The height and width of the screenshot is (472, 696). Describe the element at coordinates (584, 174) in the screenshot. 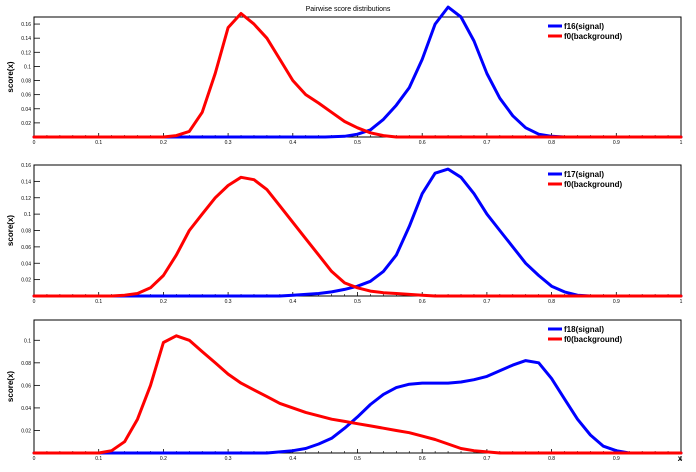

I see `legend-entry-signal: f17(signal)` at that location.